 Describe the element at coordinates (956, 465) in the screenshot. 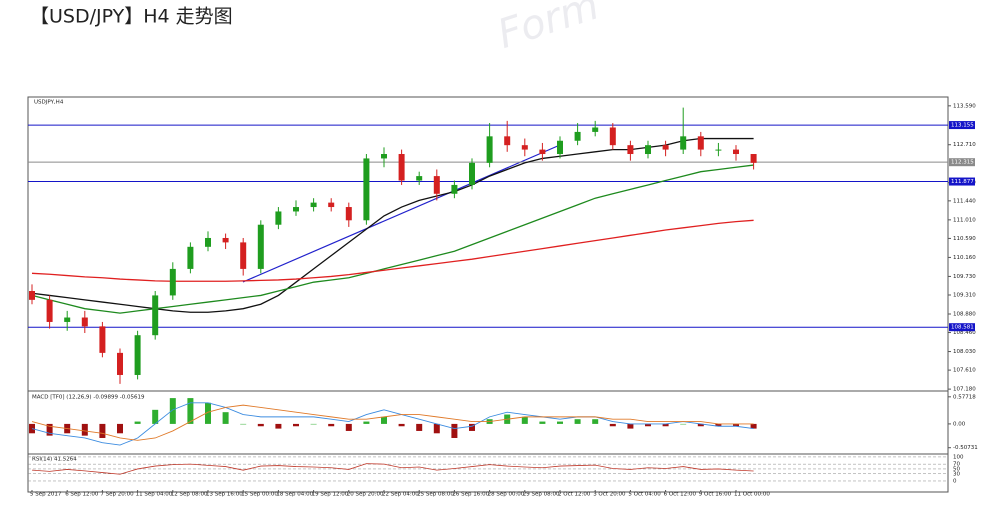

I see `y-tick-label: 70` at that location.